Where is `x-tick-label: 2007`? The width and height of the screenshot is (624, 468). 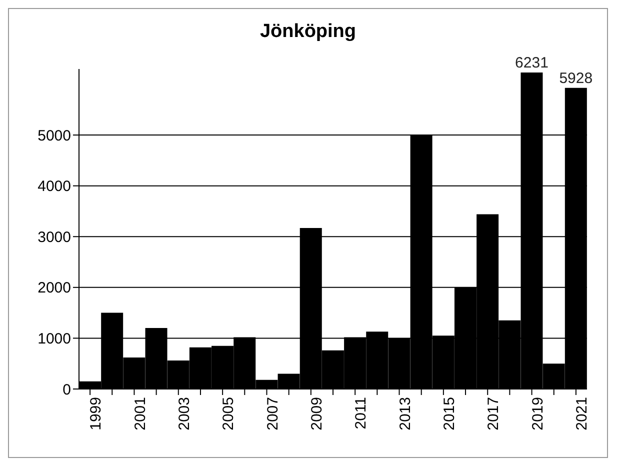 x-tick-label: 2007 is located at coordinates (273, 413).